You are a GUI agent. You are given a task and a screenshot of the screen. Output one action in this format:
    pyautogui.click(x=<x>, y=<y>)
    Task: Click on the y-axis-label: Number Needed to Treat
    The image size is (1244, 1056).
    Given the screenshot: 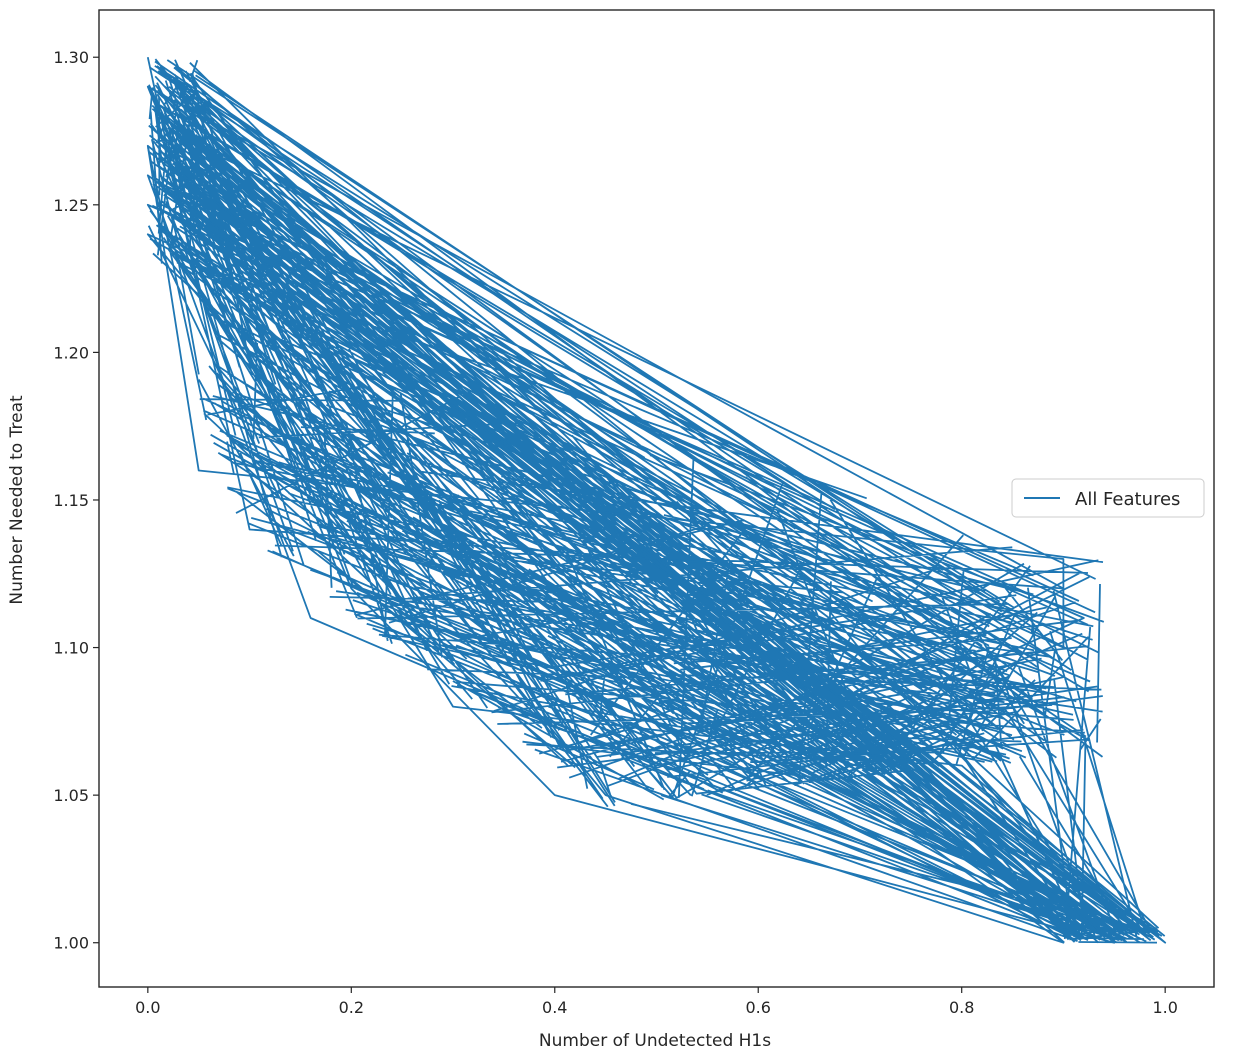 What is the action you would take?
    pyautogui.click(x=17, y=500)
    